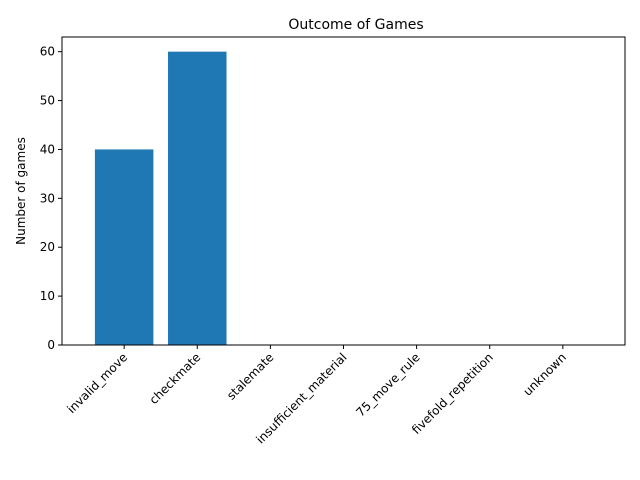 The image size is (640, 480). Describe the element at coordinates (250, 376) in the screenshot. I see `x-tick-label-stalemate: stalemate` at that location.